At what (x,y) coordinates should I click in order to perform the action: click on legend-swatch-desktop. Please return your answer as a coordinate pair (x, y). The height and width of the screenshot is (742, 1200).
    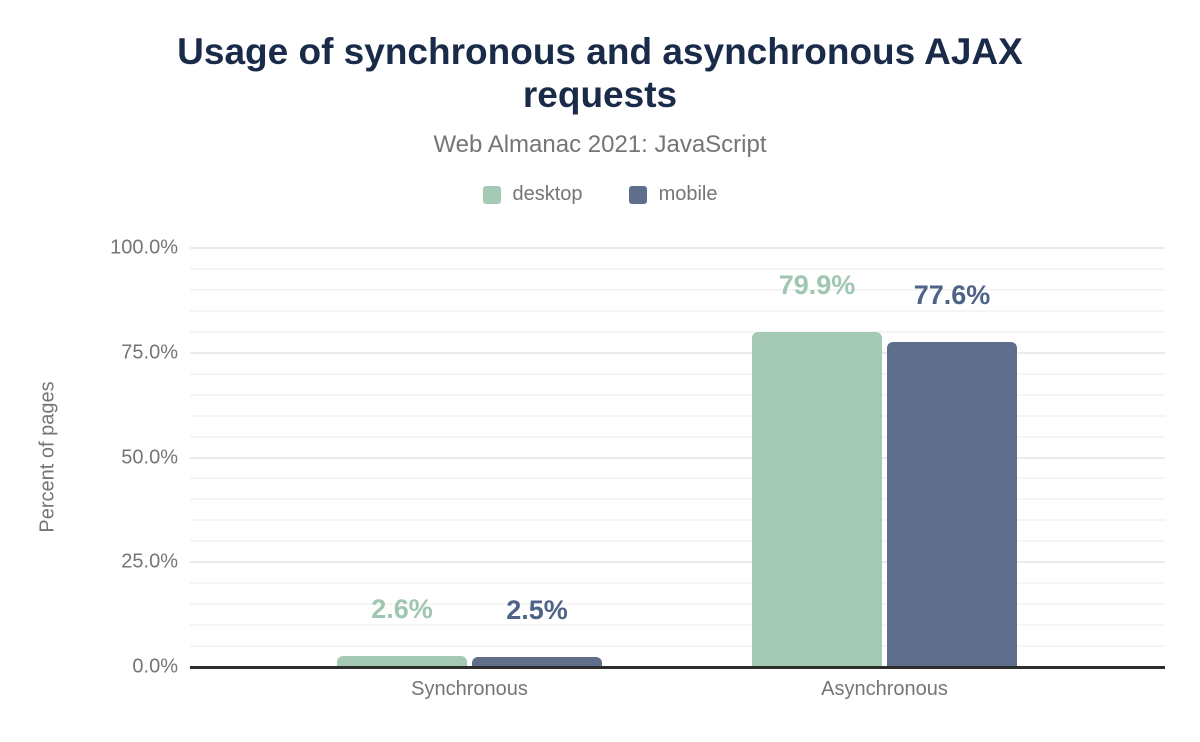
    Looking at the image, I should click on (491, 194).